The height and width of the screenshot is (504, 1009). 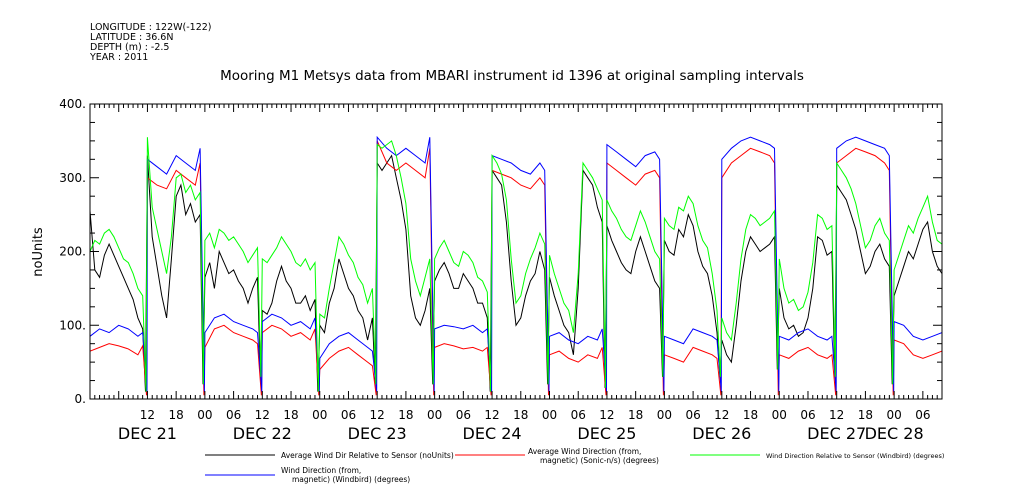 I want to click on x-day-label: DEC 26, so click(x=721, y=433).